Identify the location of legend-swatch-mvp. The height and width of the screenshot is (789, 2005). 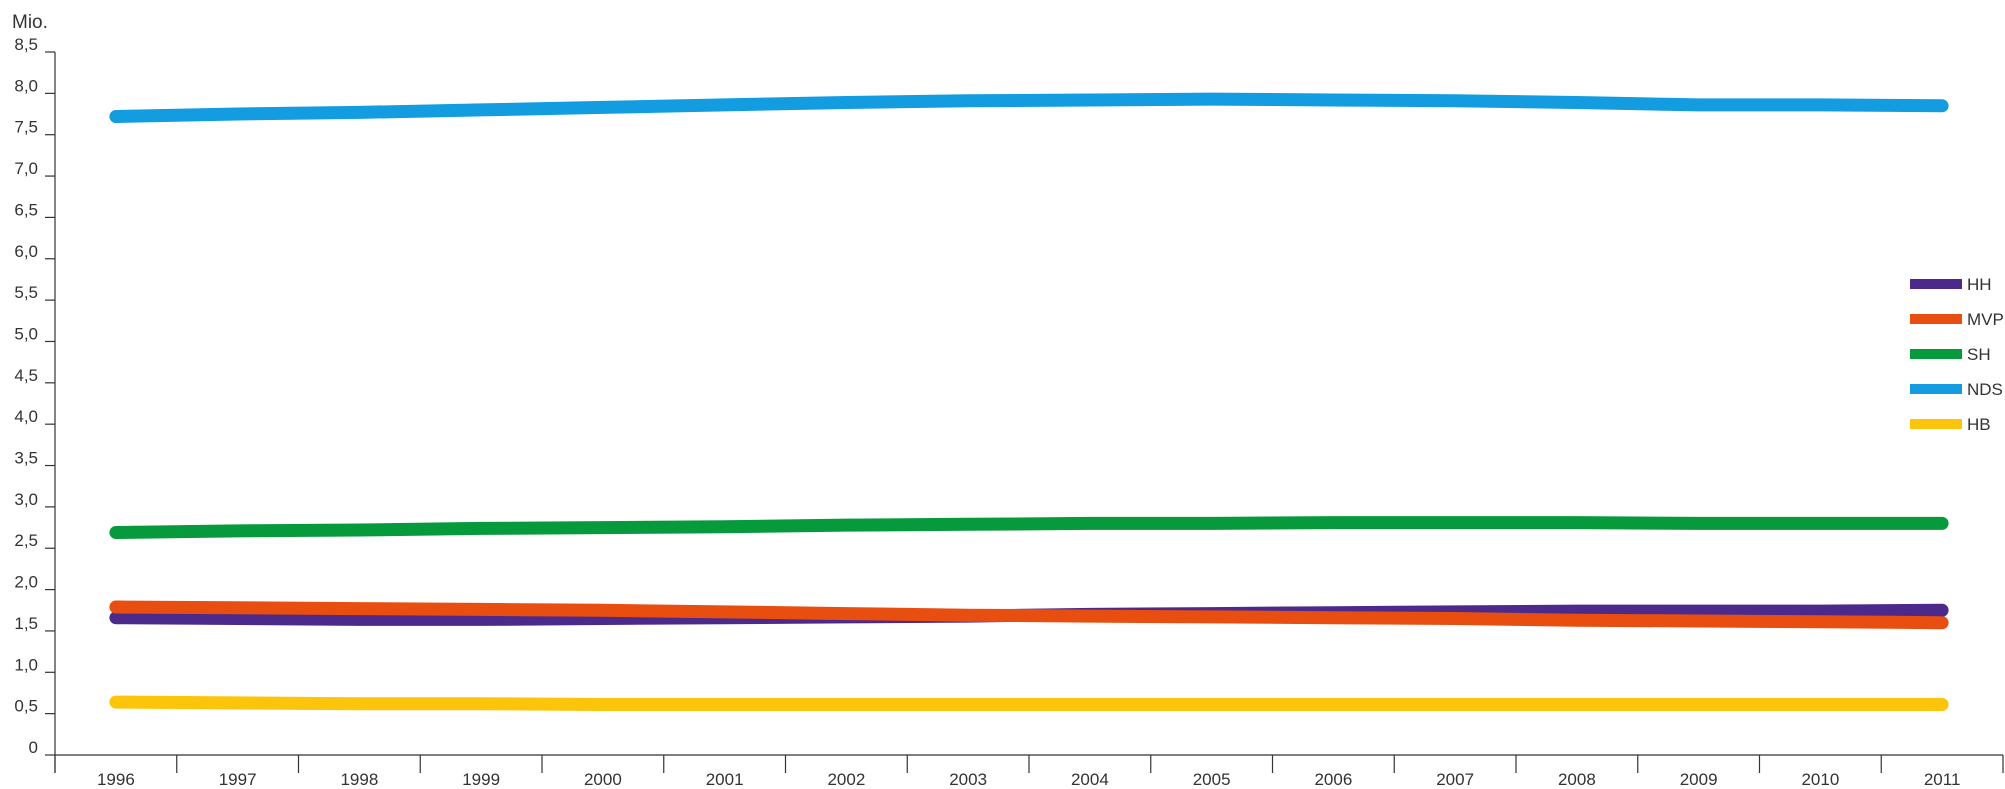
(1936, 319).